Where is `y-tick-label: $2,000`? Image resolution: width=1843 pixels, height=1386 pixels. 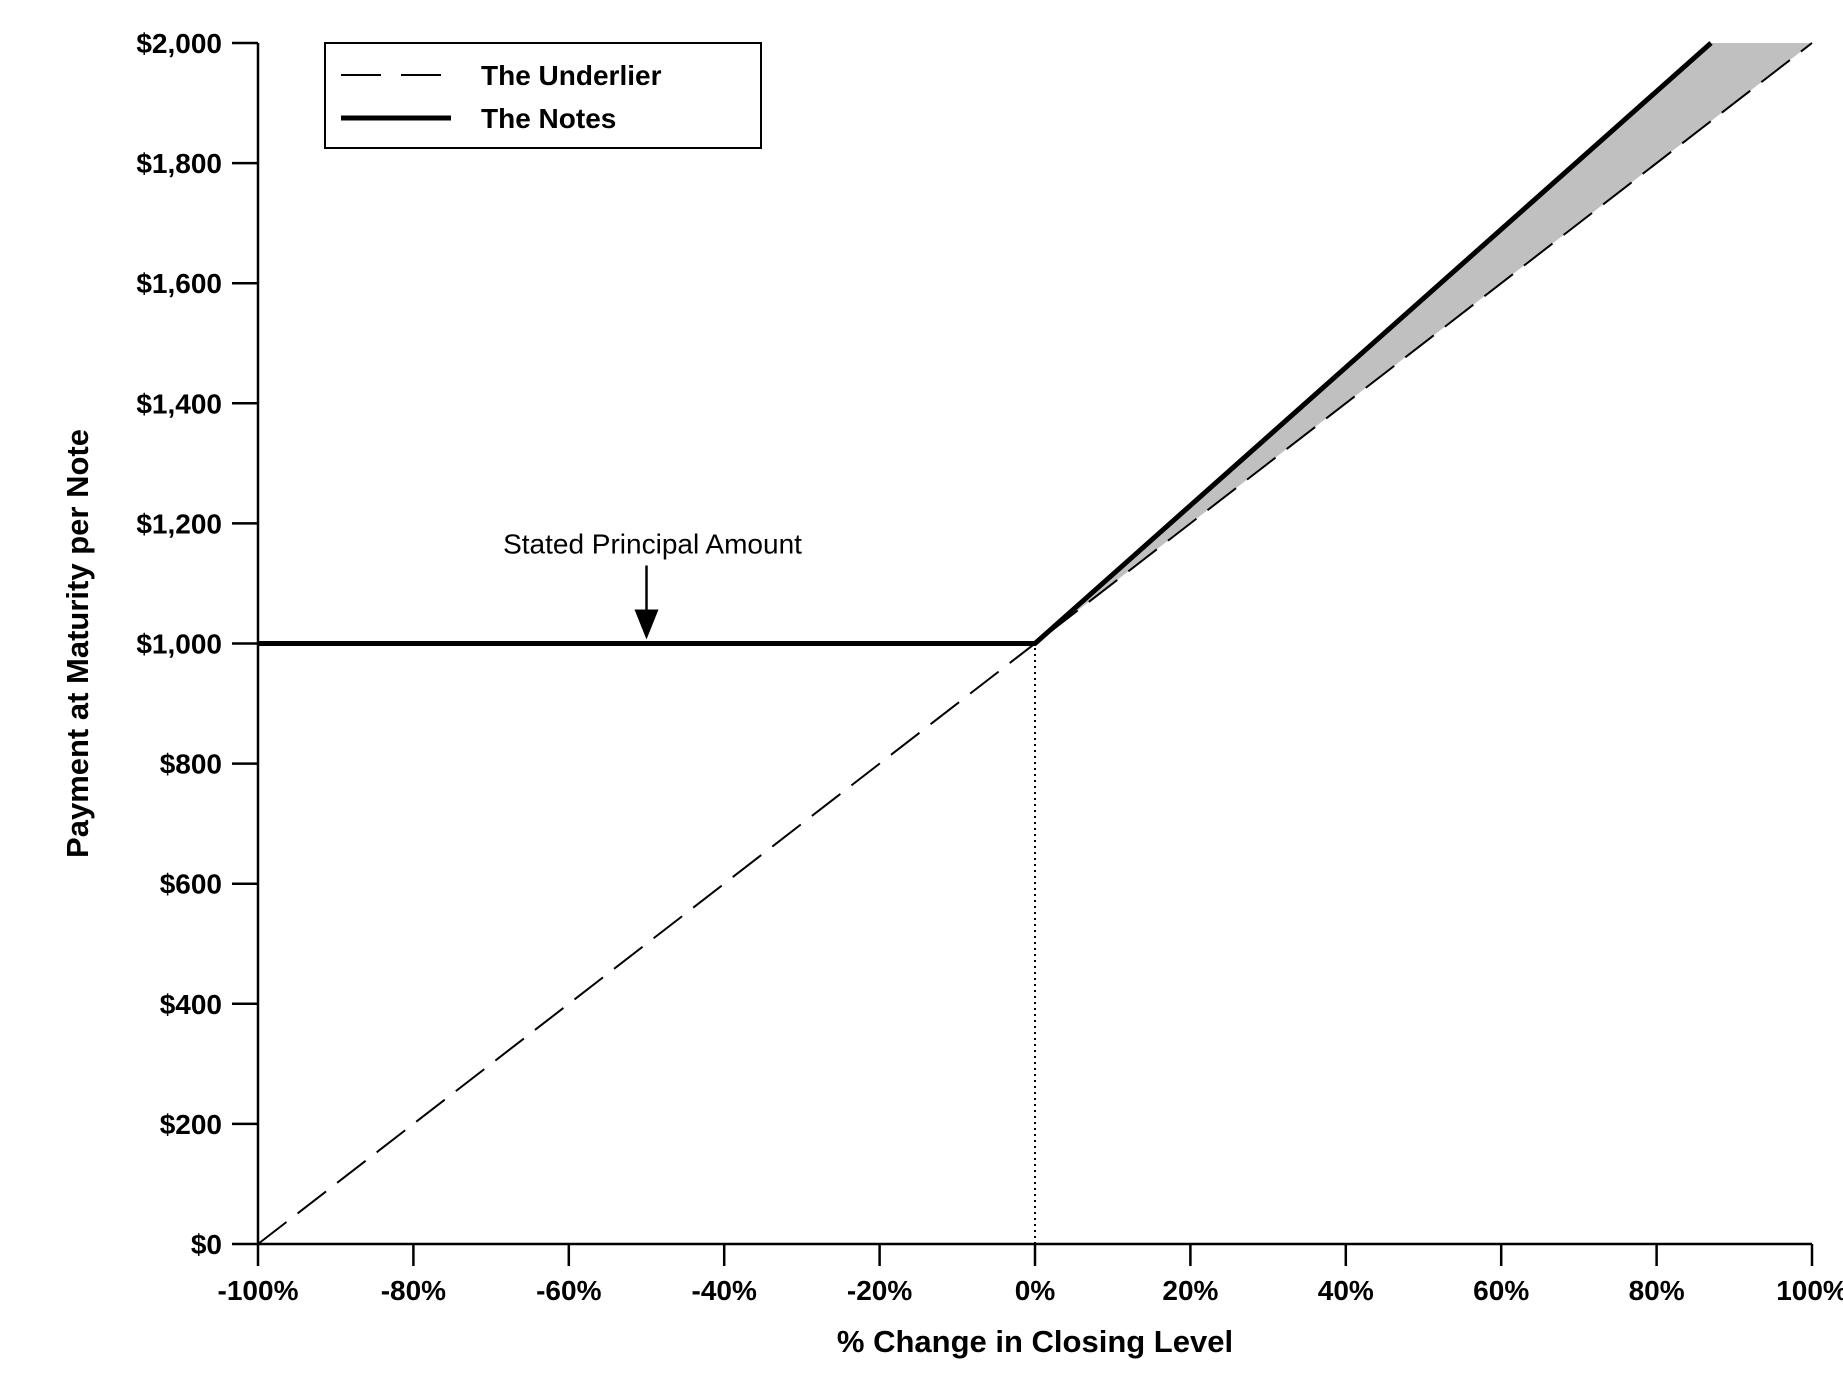
y-tick-label: $2,000 is located at coordinates (179, 43).